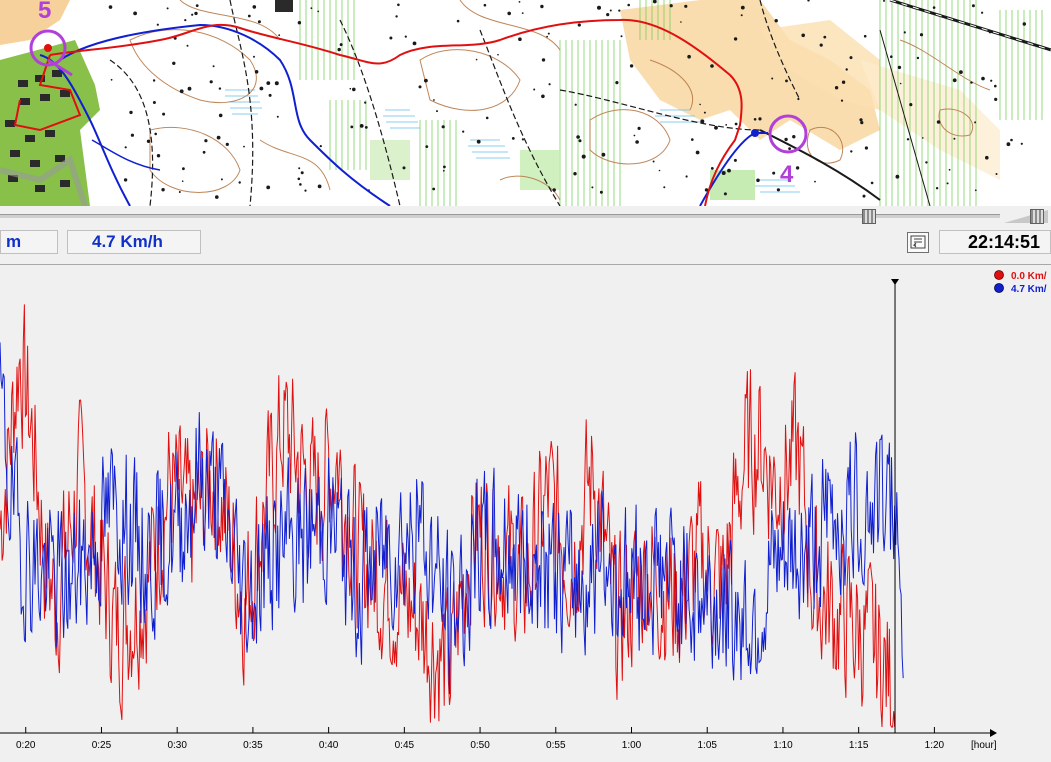 Image resolution: width=1051 pixels, height=762 pixels. I want to click on x-tick-label: 0:50, so click(480, 745).